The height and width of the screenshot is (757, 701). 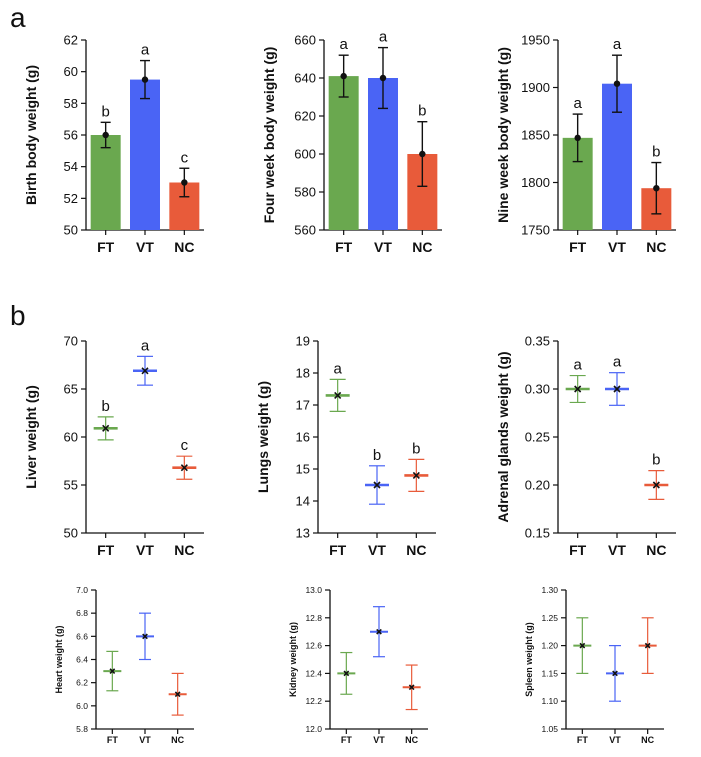 I want to click on y-tick-label: 620, so click(x=305, y=116).